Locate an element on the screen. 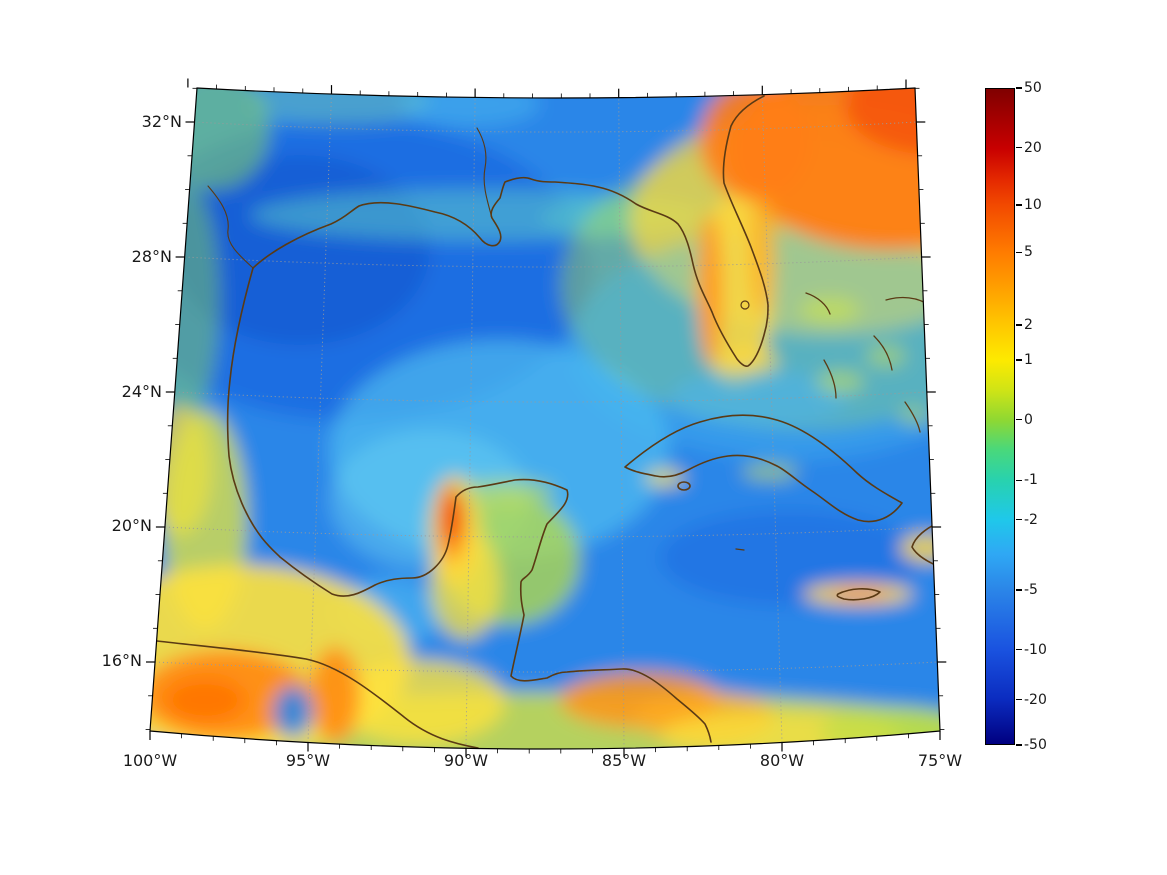 The width and height of the screenshot is (1167, 875). colorbar-label-m2: -2 is located at coordinates (1031, 519).